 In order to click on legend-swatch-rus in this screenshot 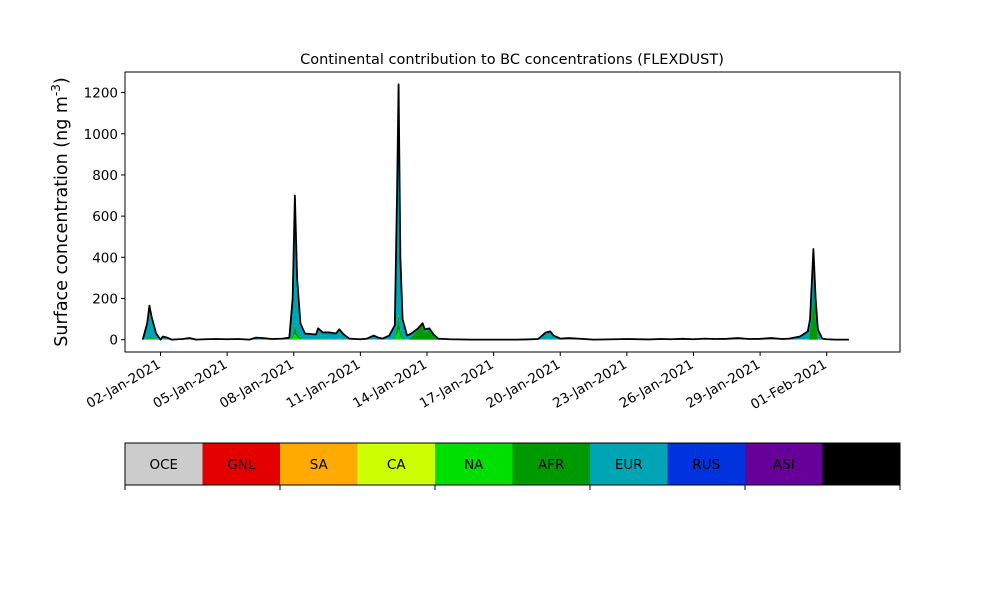, I will do `click(706, 464)`.